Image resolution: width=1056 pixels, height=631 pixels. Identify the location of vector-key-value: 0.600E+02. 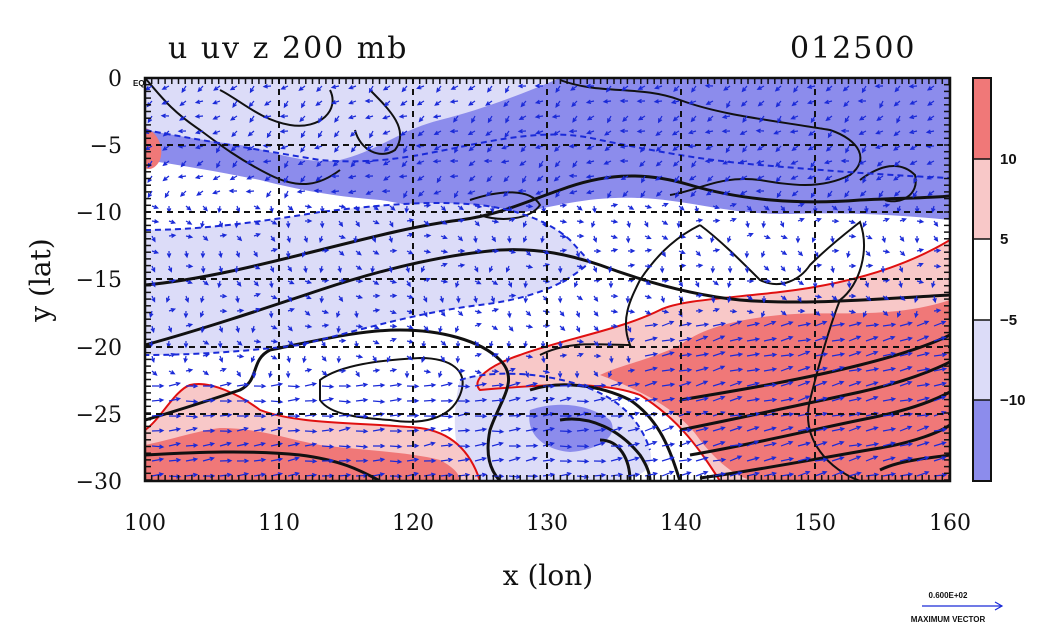
(948, 595).